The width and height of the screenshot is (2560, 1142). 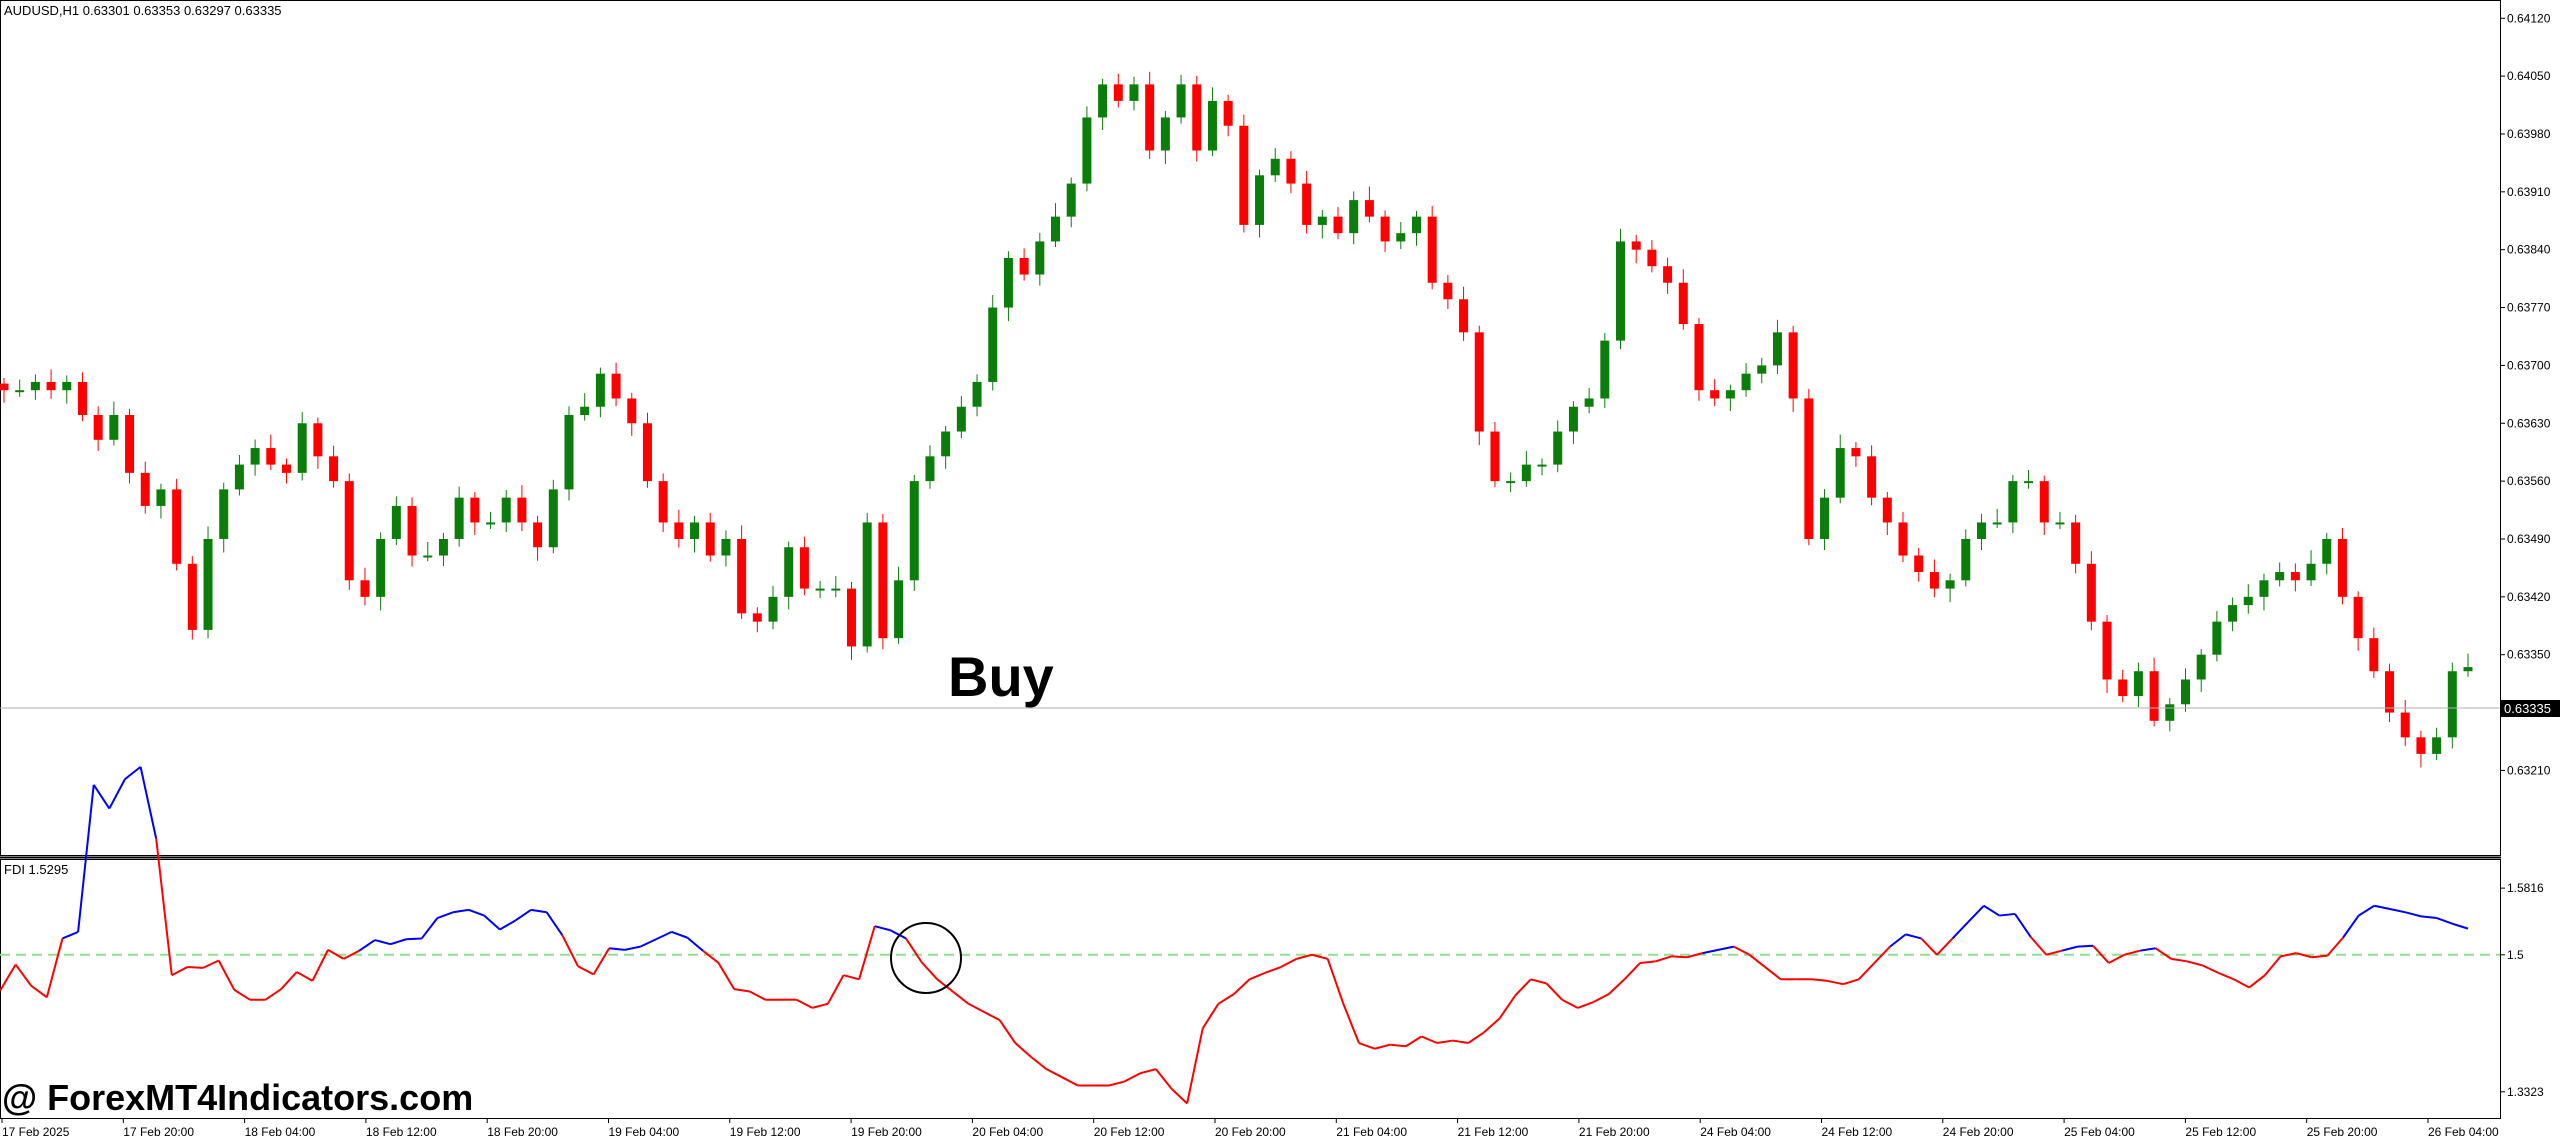 I want to click on price-tick-label: 0.63350, so click(x=2529, y=655).